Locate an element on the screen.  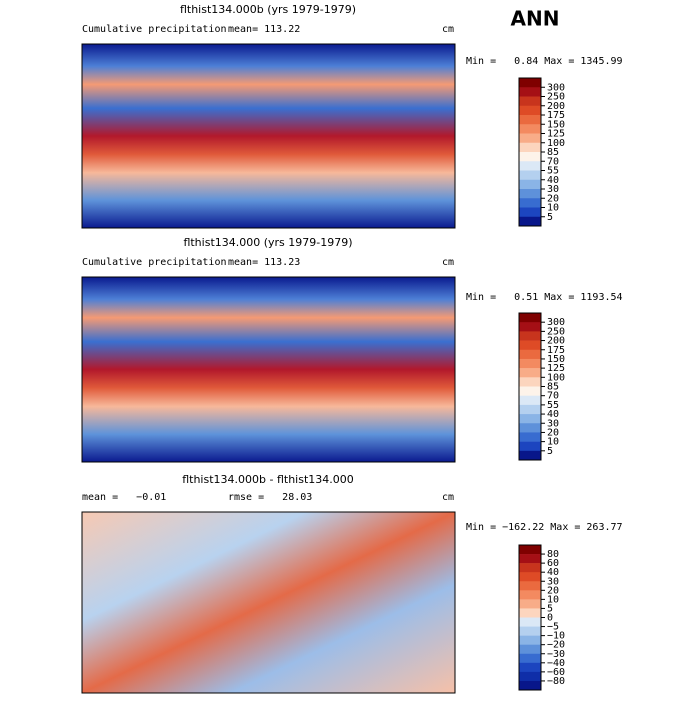
left-label: mean = −0.01 is located at coordinates (124, 497).